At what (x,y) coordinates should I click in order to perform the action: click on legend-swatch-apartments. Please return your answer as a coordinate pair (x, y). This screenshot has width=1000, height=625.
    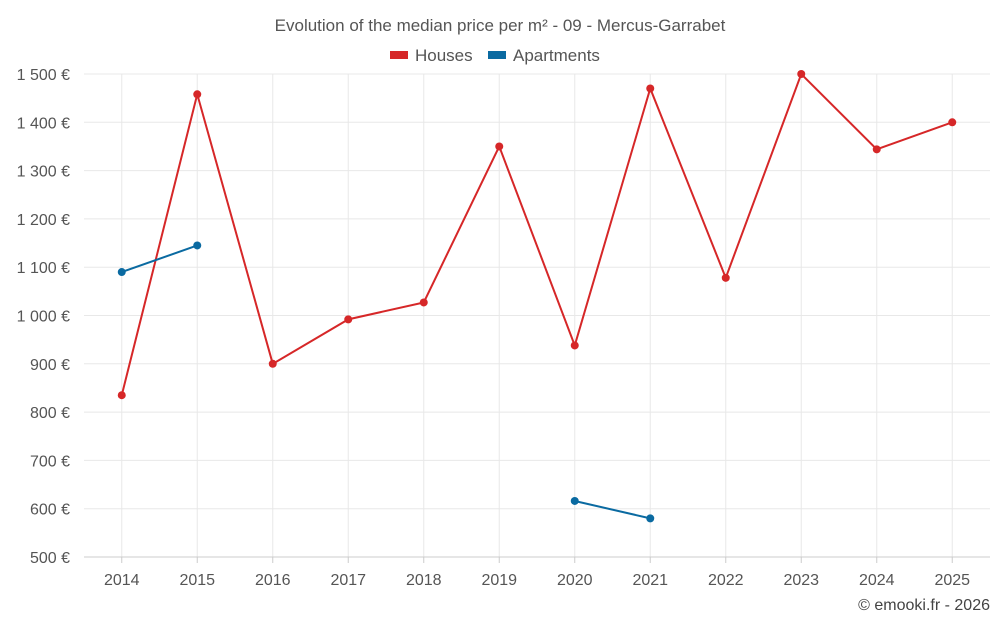
    Looking at the image, I should click on (497, 55).